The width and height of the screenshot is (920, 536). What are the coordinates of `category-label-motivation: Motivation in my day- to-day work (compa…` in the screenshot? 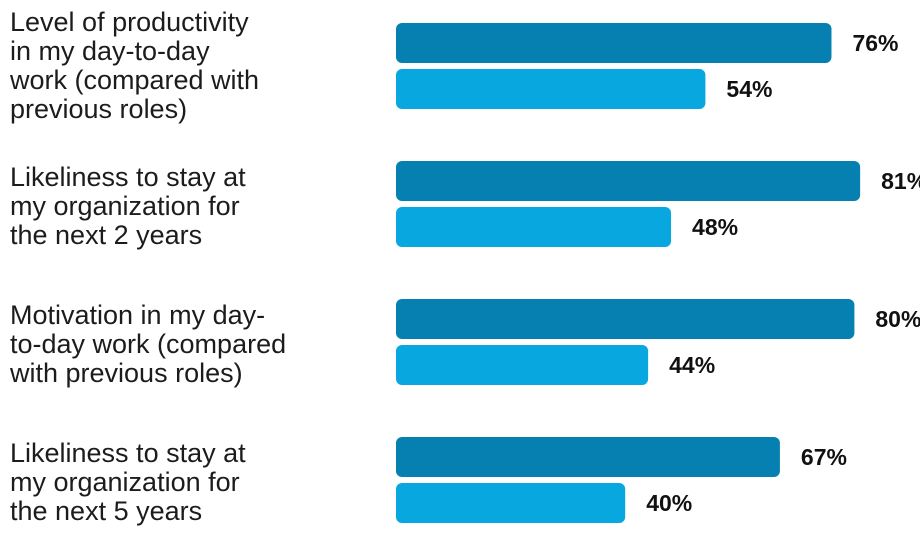 It's located at (148, 344).